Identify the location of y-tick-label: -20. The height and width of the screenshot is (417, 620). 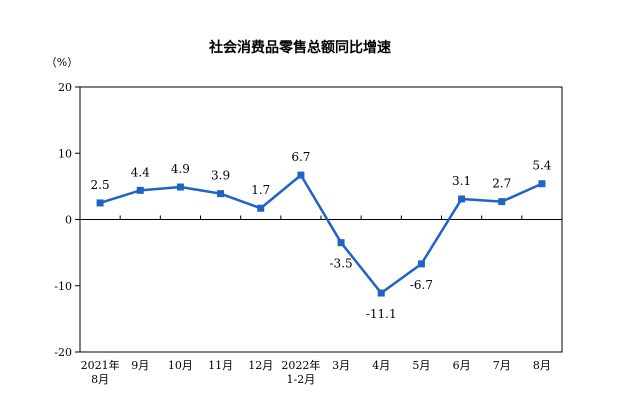
(63, 352).